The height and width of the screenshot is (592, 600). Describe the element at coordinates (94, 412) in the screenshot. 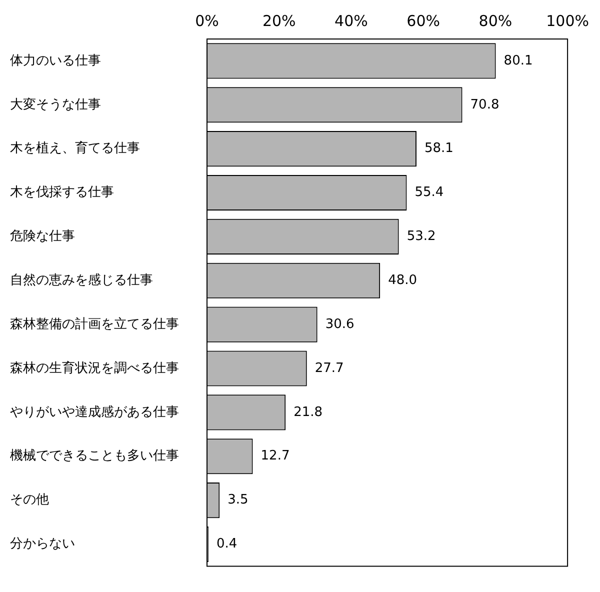

I see `y-tick-label: やりがいや達成感がある仕事` at that location.